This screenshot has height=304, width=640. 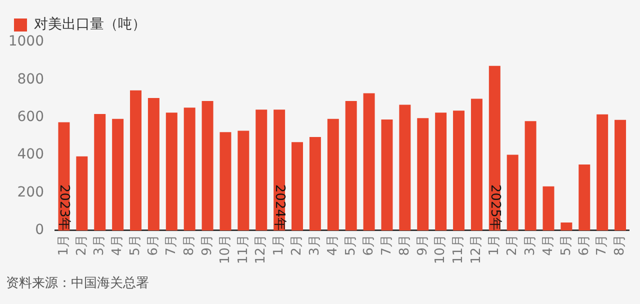 I want to click on text: 资料来源：中国海关总署, so click(x=77, y=283).